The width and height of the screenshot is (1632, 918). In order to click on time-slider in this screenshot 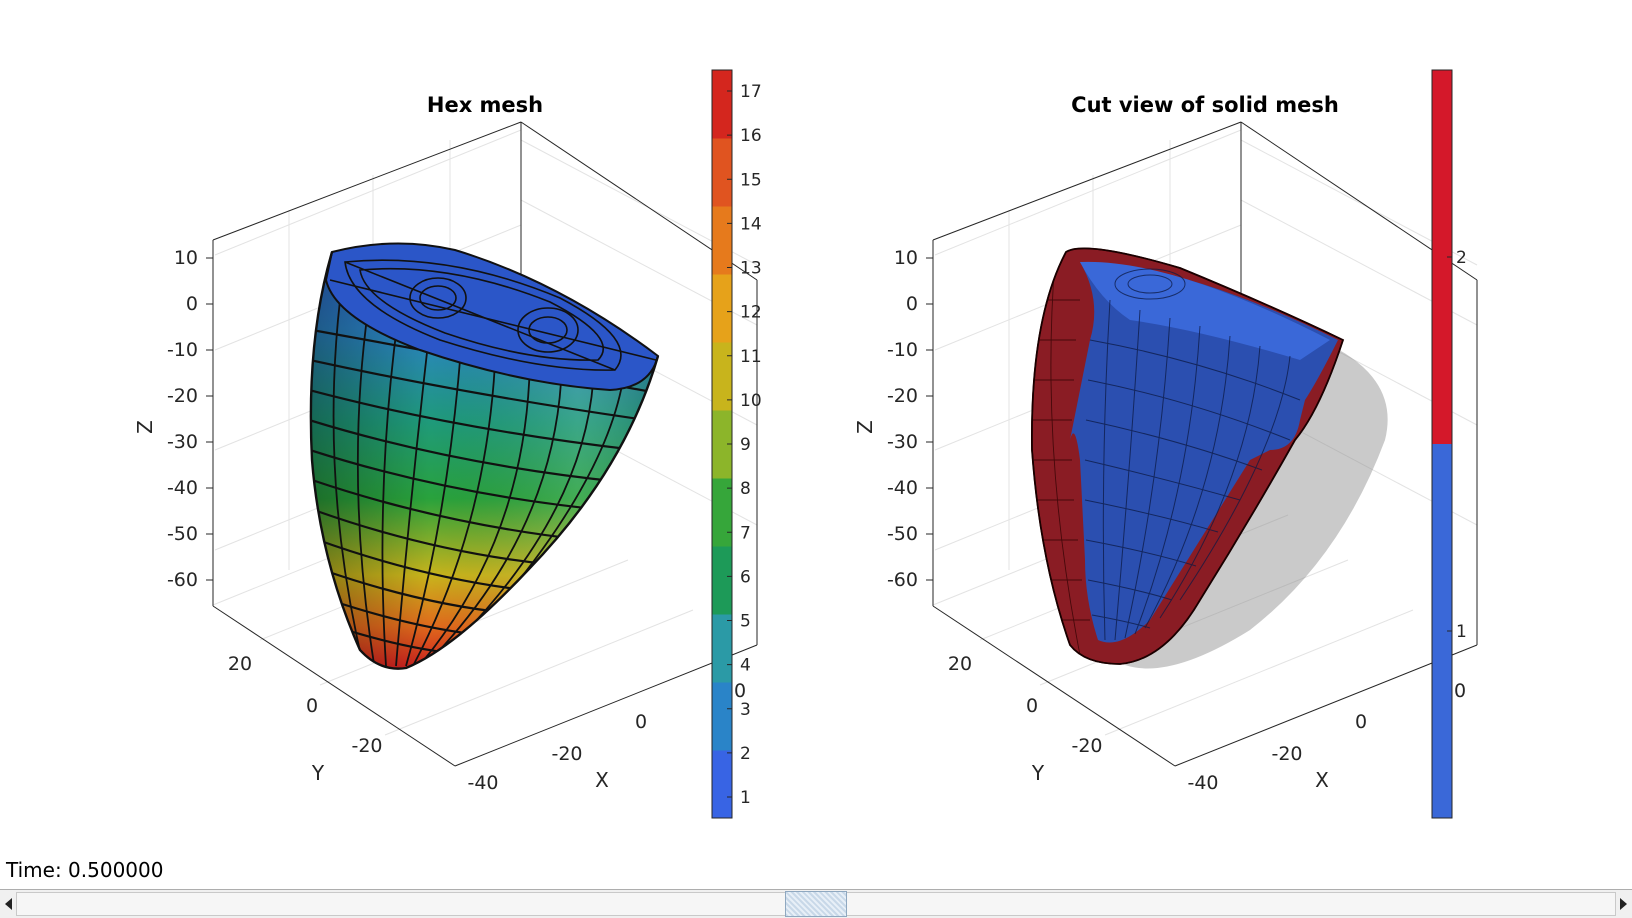, I will do `click(816, 903)`.